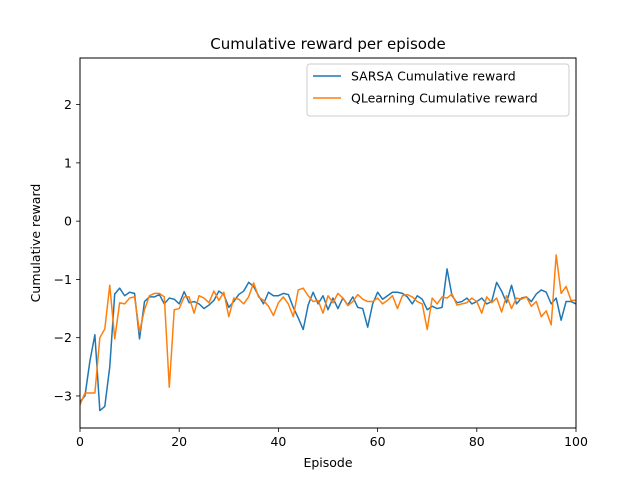  I want to click on legend-label: QLearning Cumulative reward, so click(444, 98).